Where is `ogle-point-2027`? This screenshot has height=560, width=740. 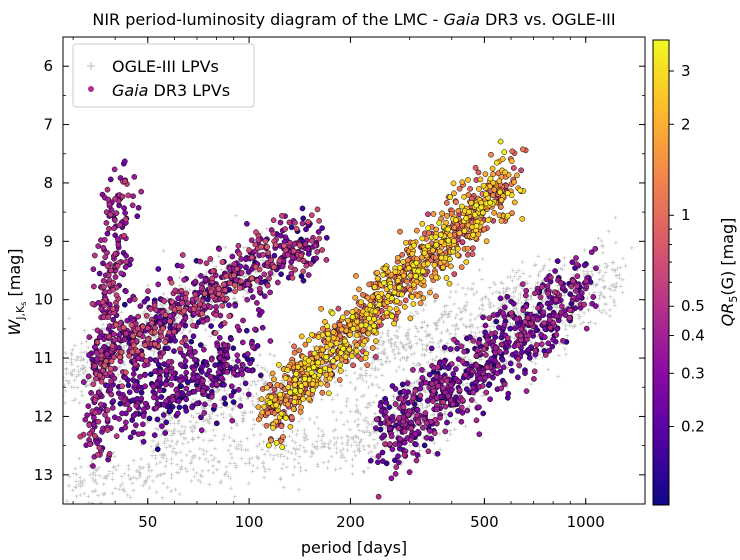 ogle-point-2027 is located at coordinates (584, 249).